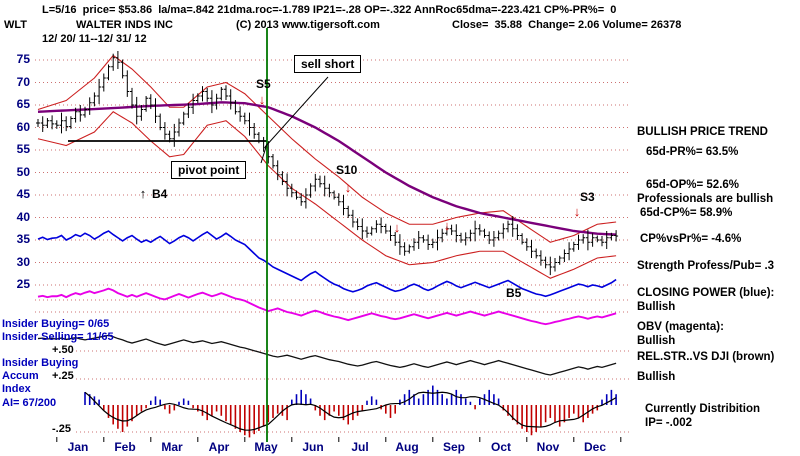 The image size is (800, 456). What do you see at coordinates (347, 170) in the screenshot?
I see `signal-label: S10` at bounding box center [347, 170].